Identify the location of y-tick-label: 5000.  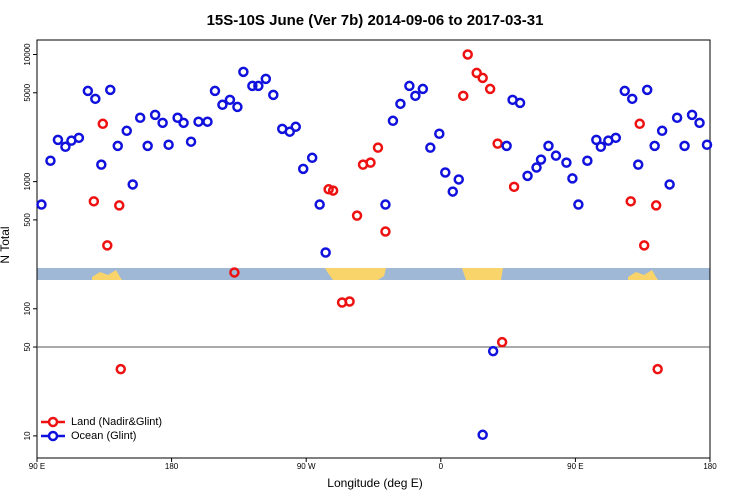
(27, 92).